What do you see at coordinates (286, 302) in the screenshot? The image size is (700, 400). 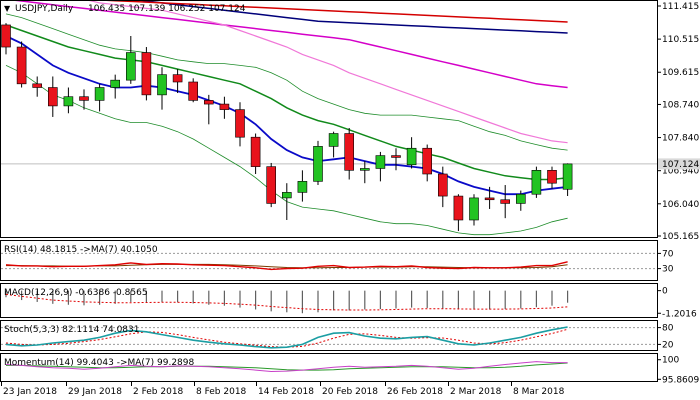 I see `macd-signal-line` at bounding box center [286, 302].